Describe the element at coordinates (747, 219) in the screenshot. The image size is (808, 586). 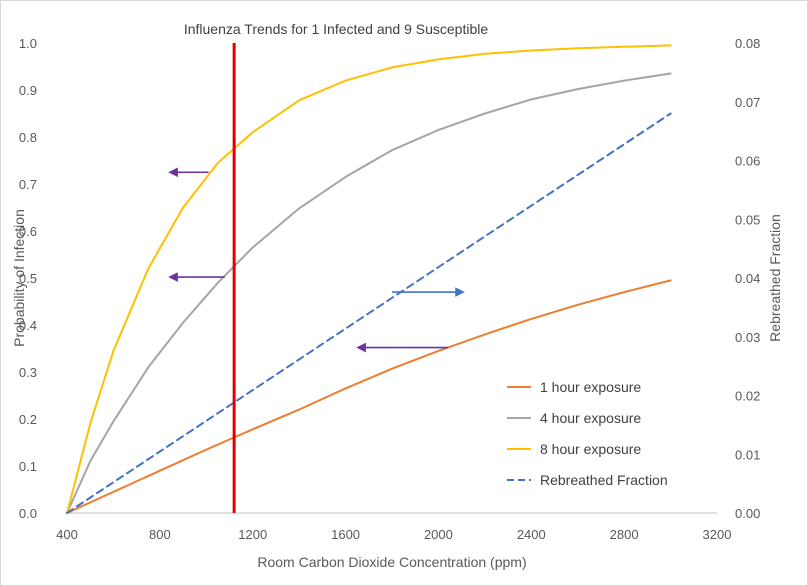
I see `y2-tick-label: 0.05` at that location.